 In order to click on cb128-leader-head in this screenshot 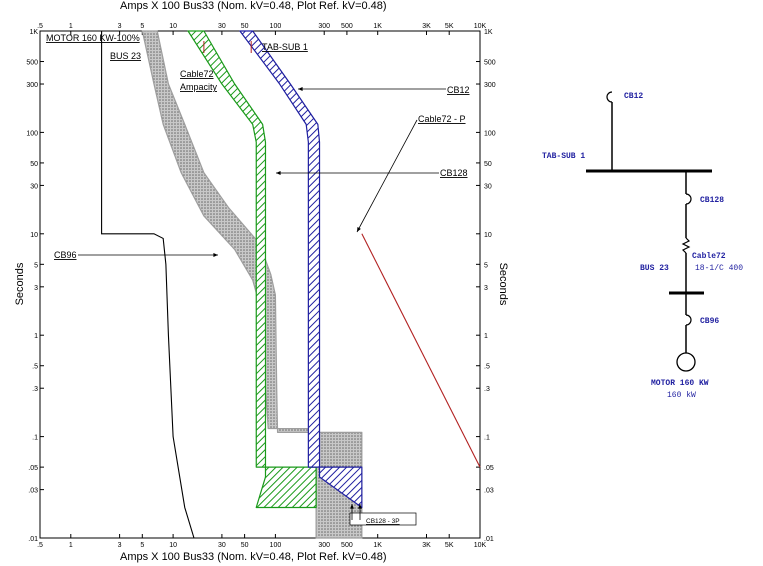, I will do `click(278, 173)`.